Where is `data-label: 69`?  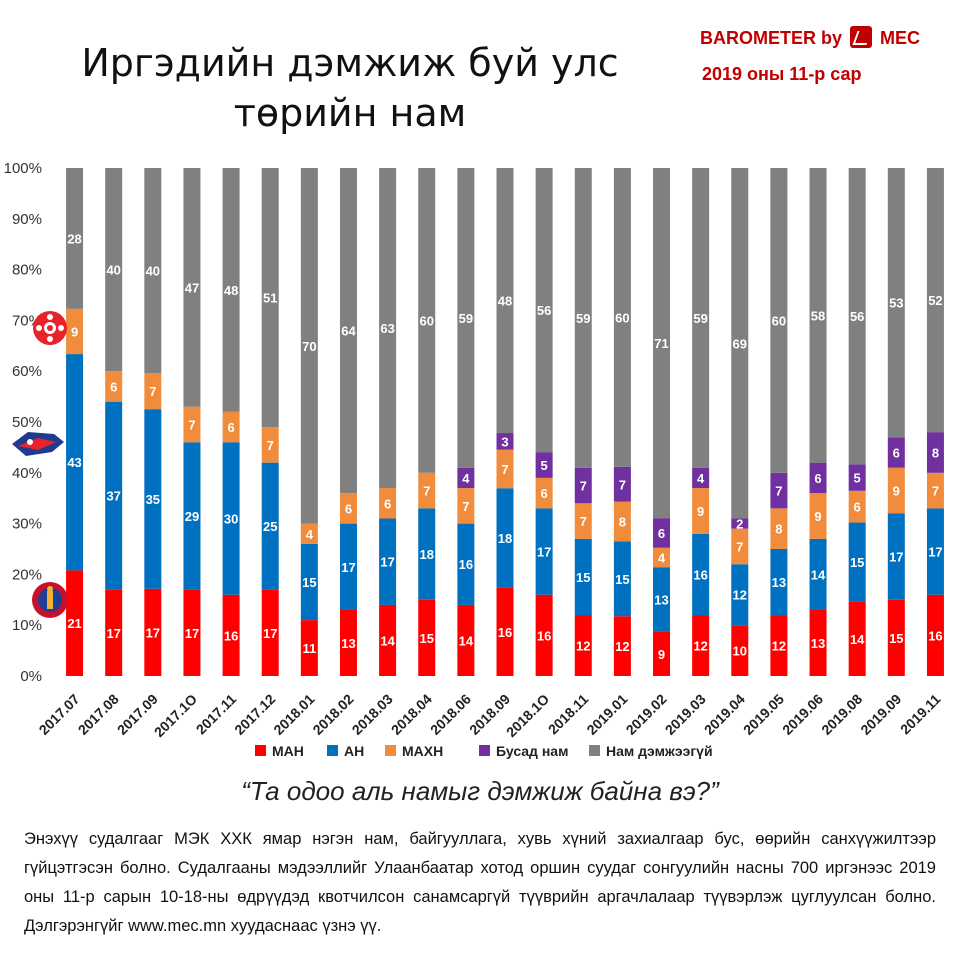
data-label: 69 is located at coordinates (740, 343).